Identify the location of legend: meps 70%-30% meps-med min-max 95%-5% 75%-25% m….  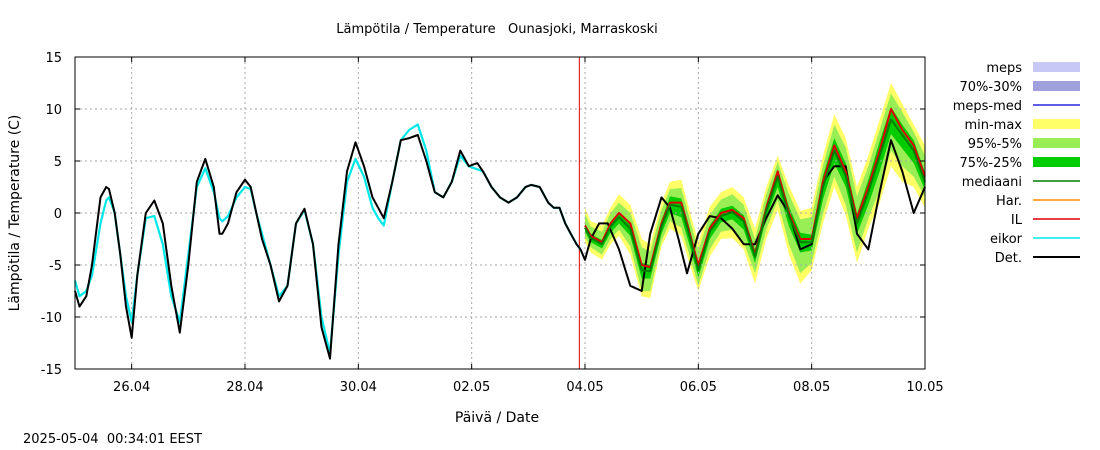
(1016, 163).